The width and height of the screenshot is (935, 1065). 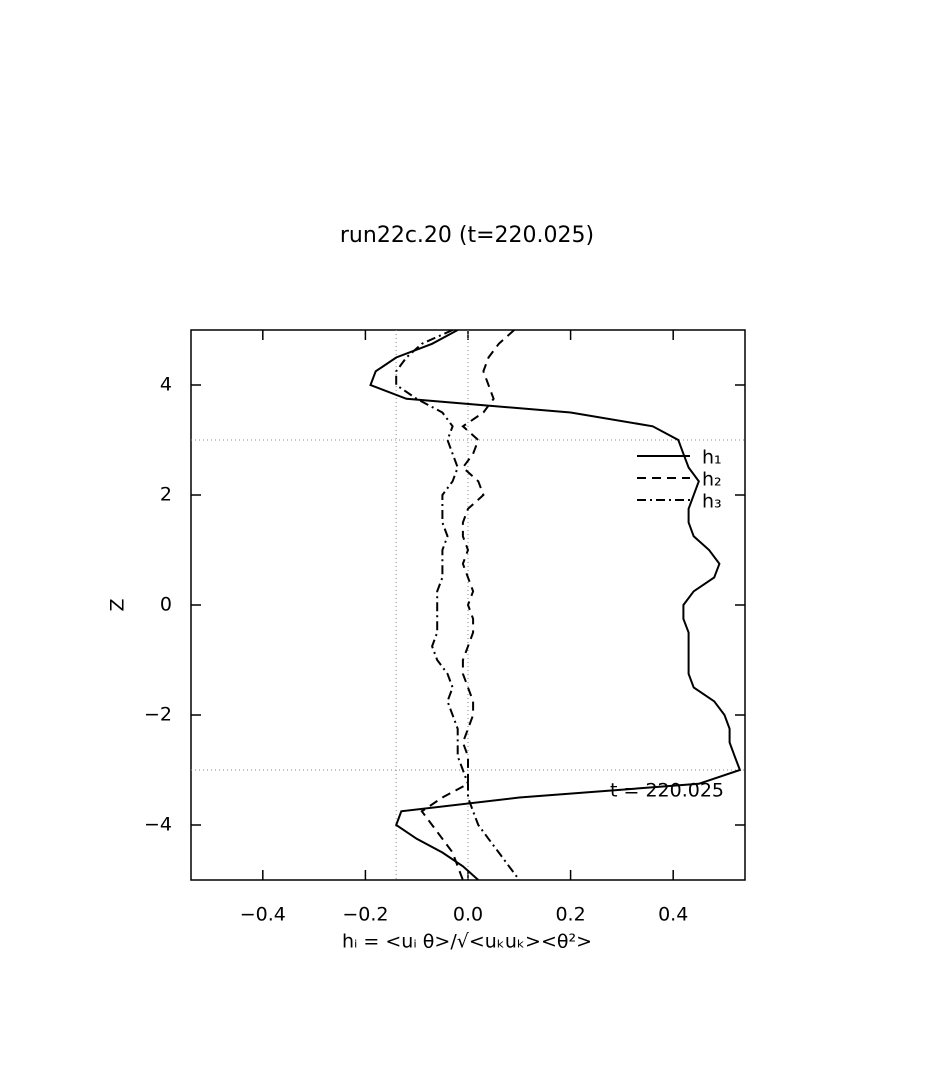 What do you see at coordinates (673, 915) in the screenshot?
I see `x-tick-label: 0.4` at bounding box center [673, 915].